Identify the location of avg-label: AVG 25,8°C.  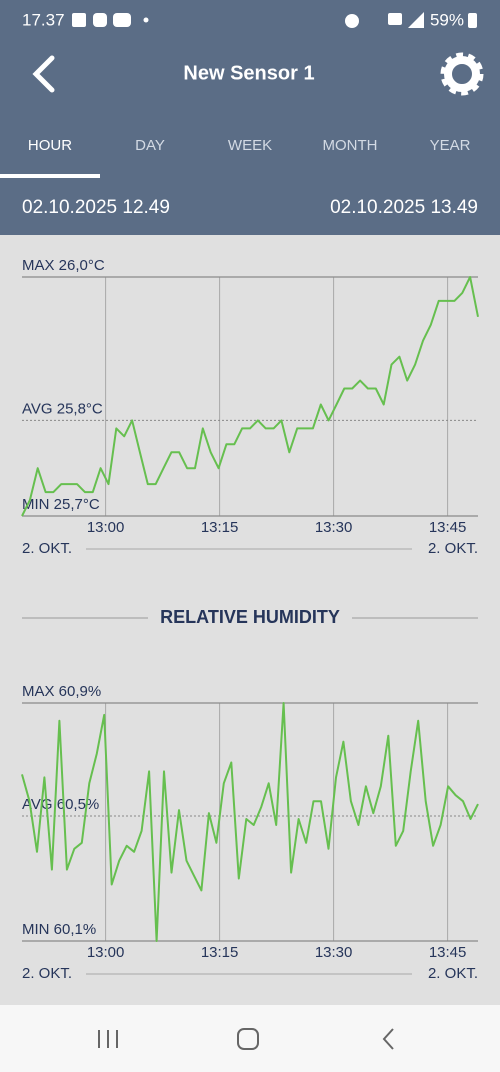
(62, 408).